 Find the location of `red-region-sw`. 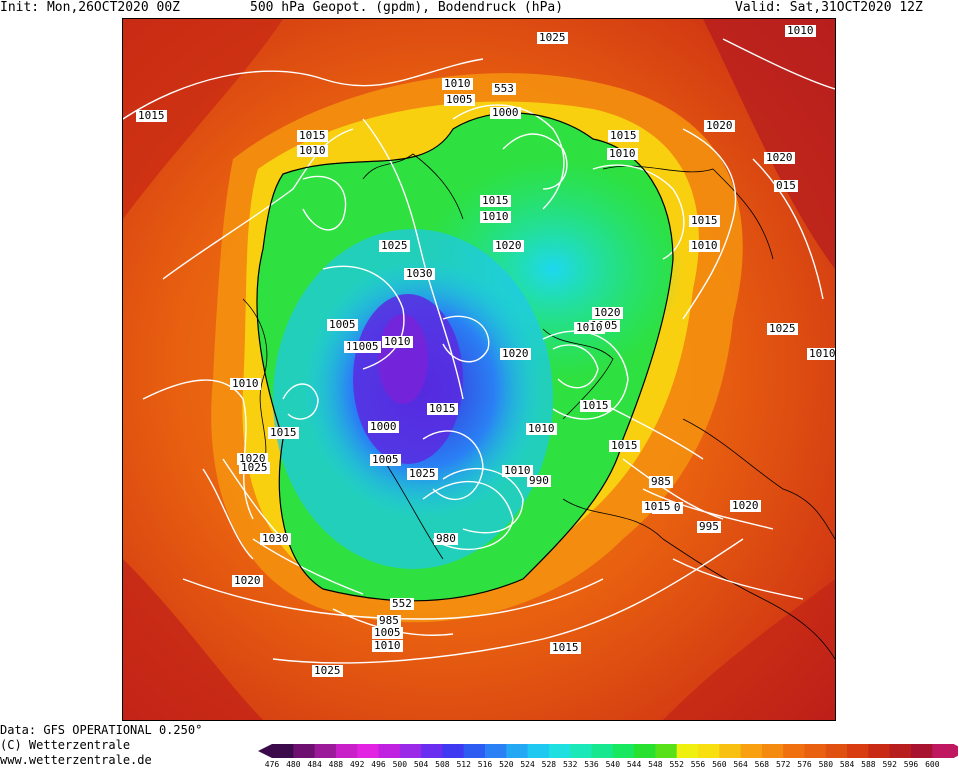

red-region-sw is located at coordinates (193, 639).